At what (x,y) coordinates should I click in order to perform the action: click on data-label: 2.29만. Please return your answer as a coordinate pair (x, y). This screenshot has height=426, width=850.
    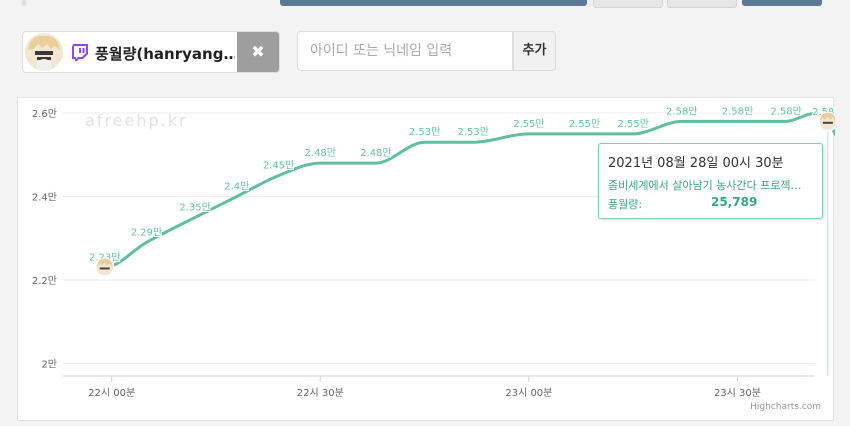
    Looking at the image, I should click on (146, 232).